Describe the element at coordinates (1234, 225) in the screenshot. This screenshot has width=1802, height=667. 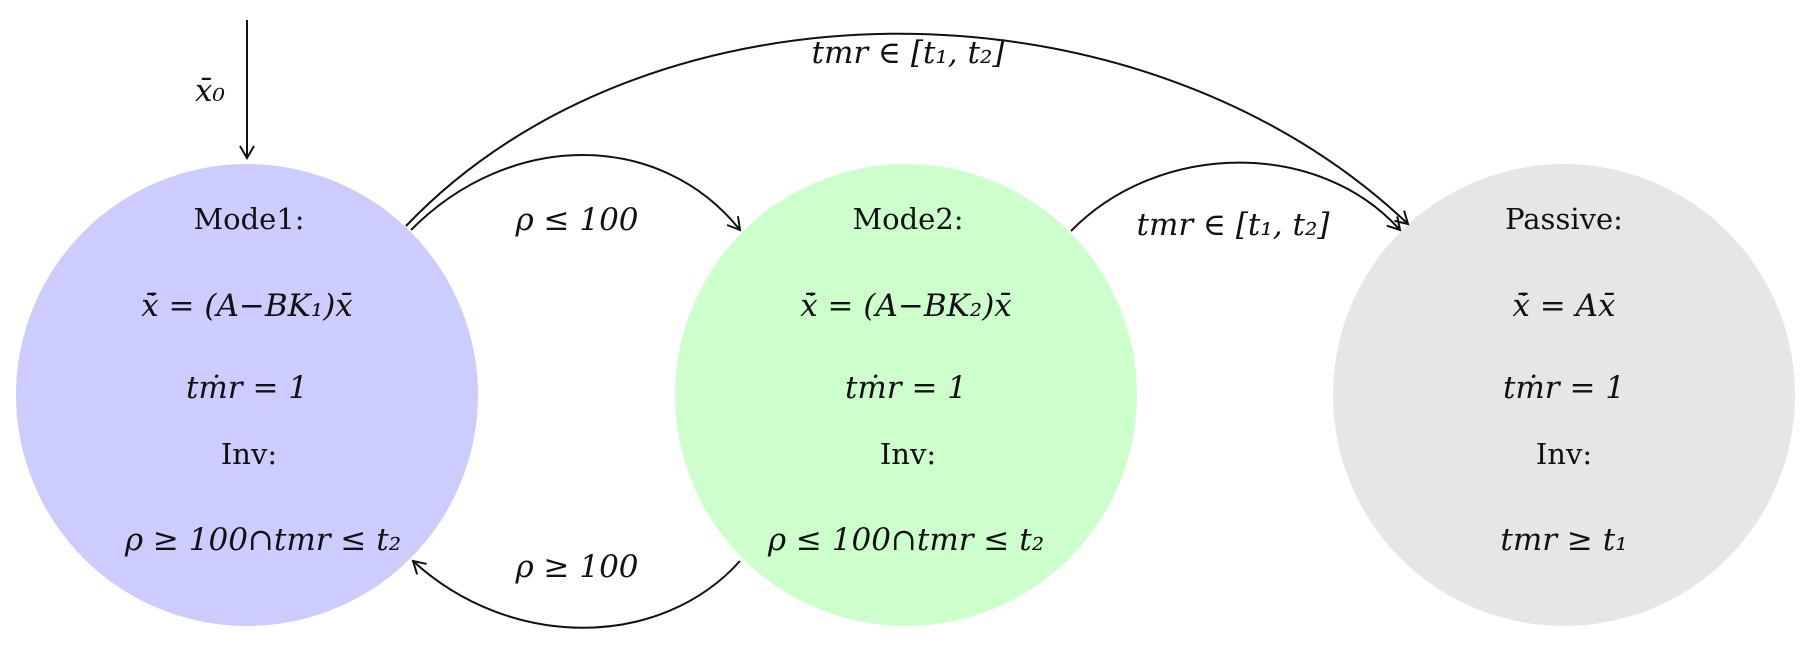
I see `guard-mode2-to-passive: tmr ∈ [t₁, t₂]` at that location.